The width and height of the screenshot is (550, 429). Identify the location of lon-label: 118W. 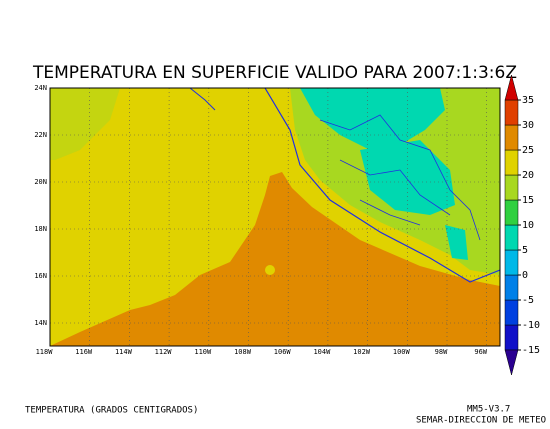
(45, 352).